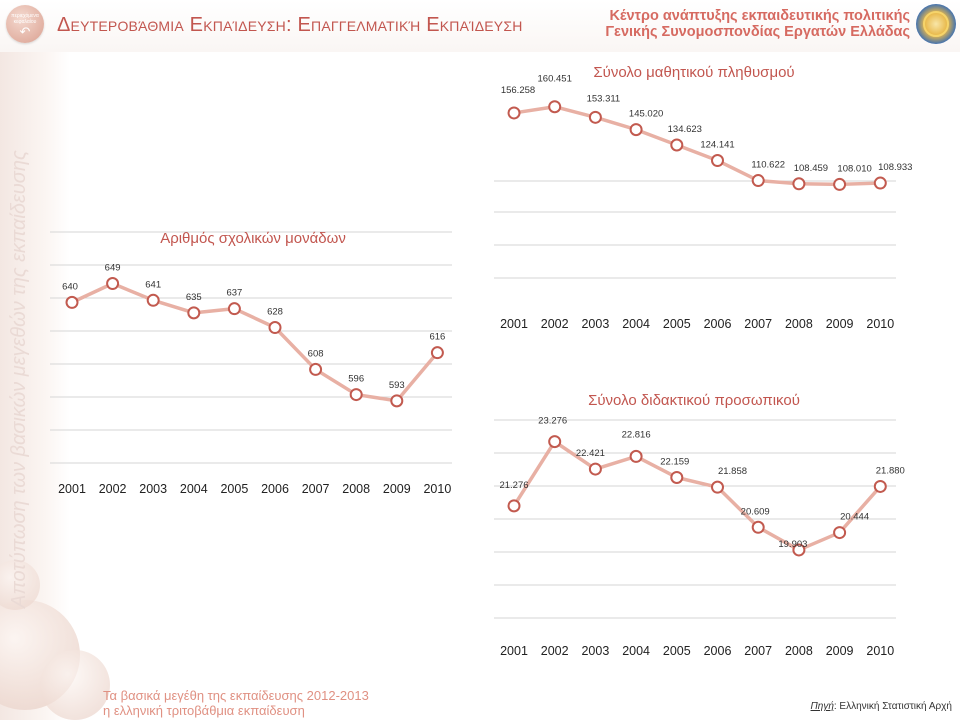 This screenshot has height=720, width=960. What do you see at coordinates (854, 517) in the screenshot?
I see `data-label: 20.444` at bounding box center [854, 517].